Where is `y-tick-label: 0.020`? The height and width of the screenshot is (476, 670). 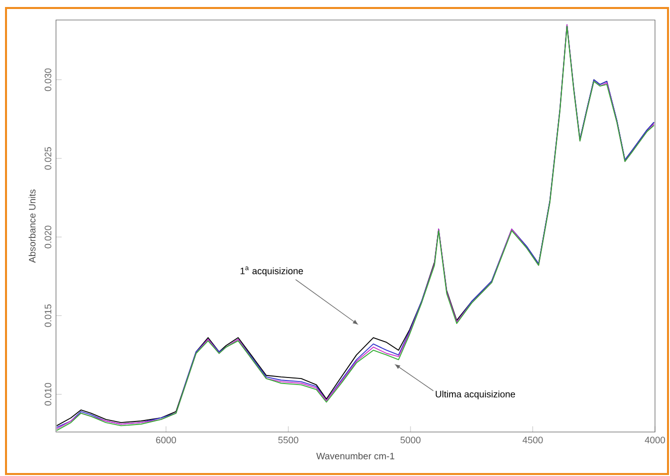
y-tick-label: 0.020 is located at coordinates (48, 237).